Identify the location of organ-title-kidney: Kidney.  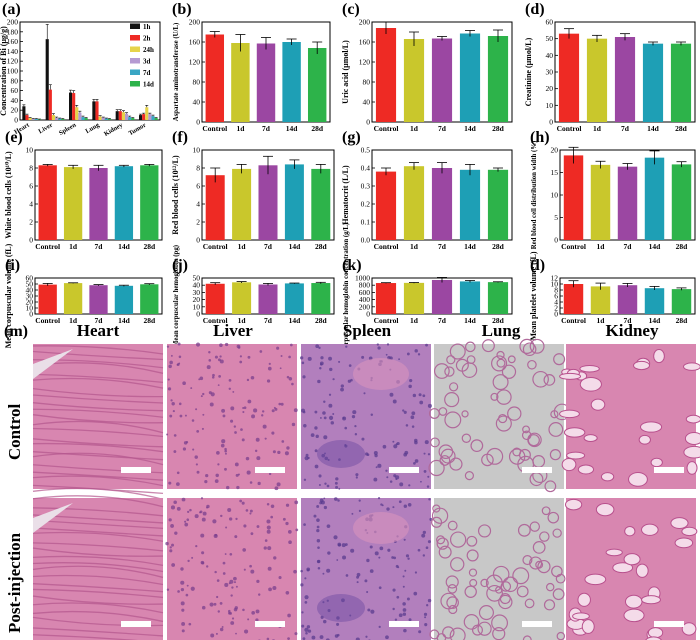
(632, 330).